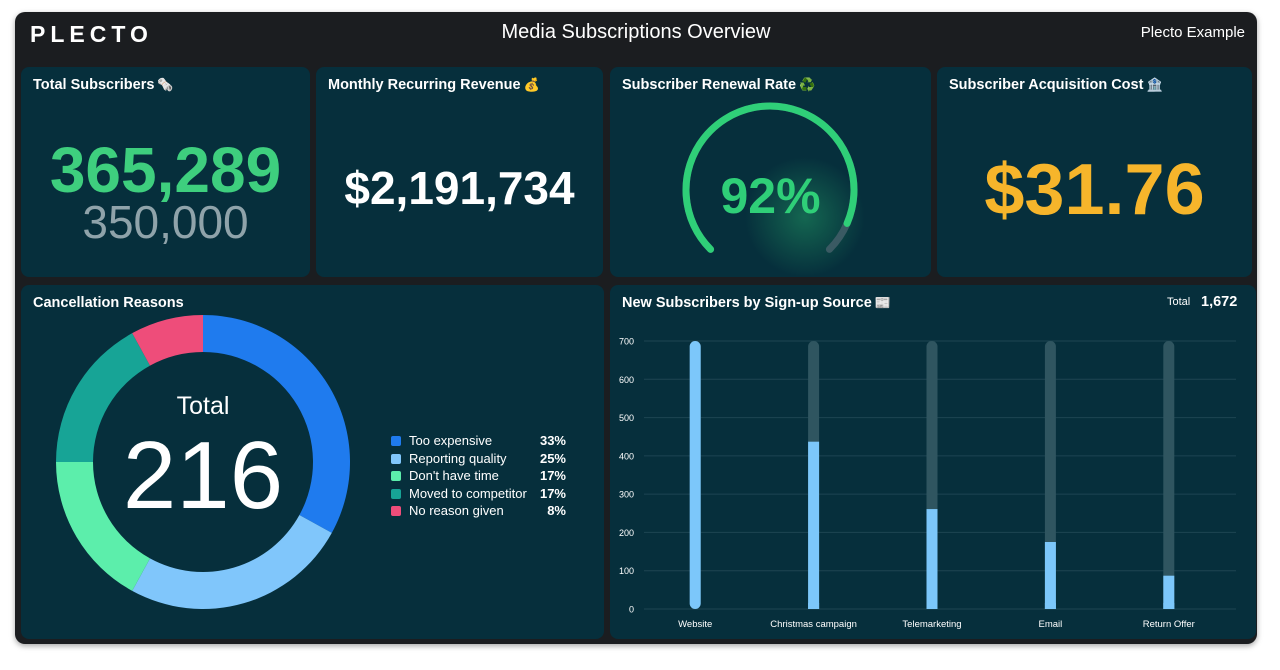 The width and height of the screenshot is (1280, 670). I want to click on total-value: 1,672, so click(1219, 302).